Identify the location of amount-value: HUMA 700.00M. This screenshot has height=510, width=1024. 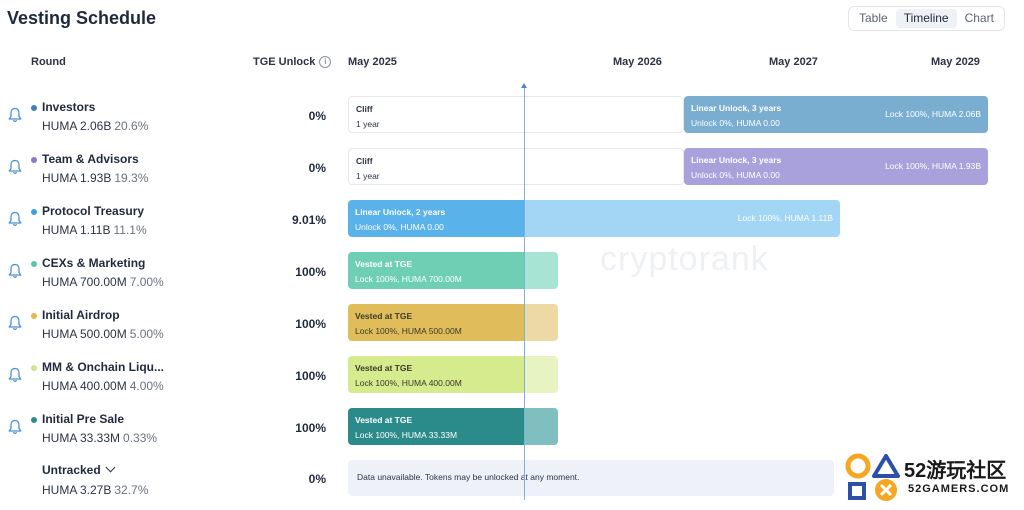
(84, 282).